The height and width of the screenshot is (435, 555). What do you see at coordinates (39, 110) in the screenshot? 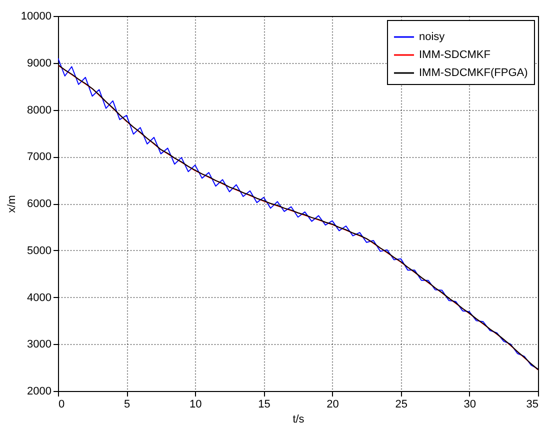
I see `y-tick-label: 8000` at bounding box center [39, 110].